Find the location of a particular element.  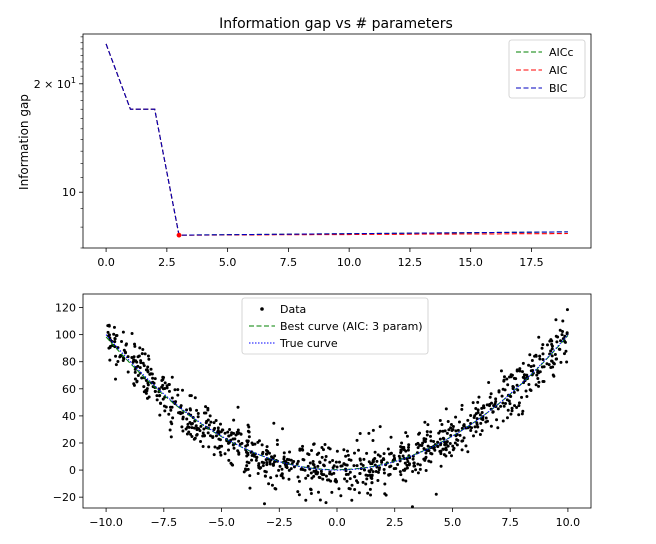

bottom-y-tick-label: 20 is located at coordinates (69, 443).